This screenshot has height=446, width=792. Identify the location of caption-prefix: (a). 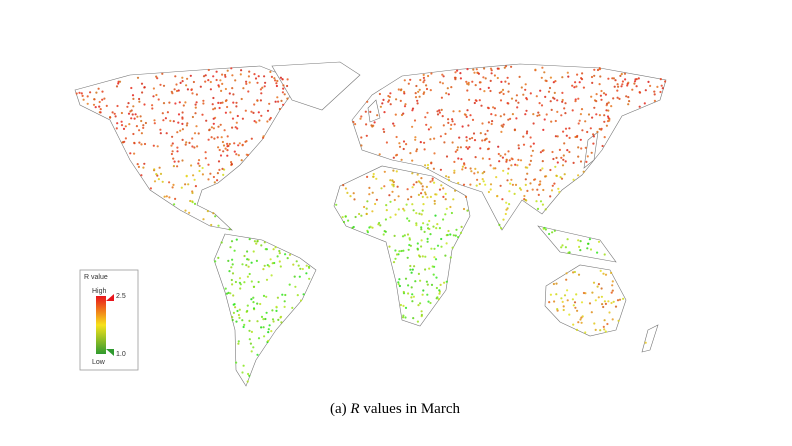
(338, 409).